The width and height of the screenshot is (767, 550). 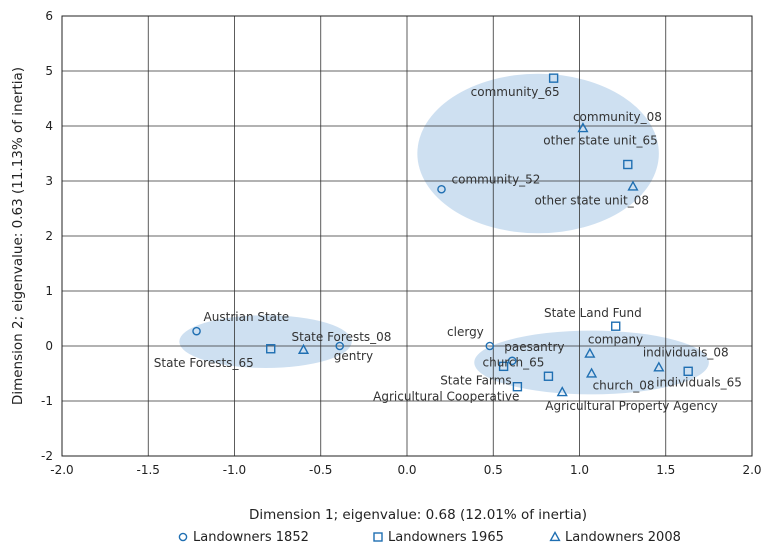 What do you see at coordinates (591, 201) in the screenshot?
I see `point-label-other-state-unit-08: other state unit_08` at bounding box center [591, 201].